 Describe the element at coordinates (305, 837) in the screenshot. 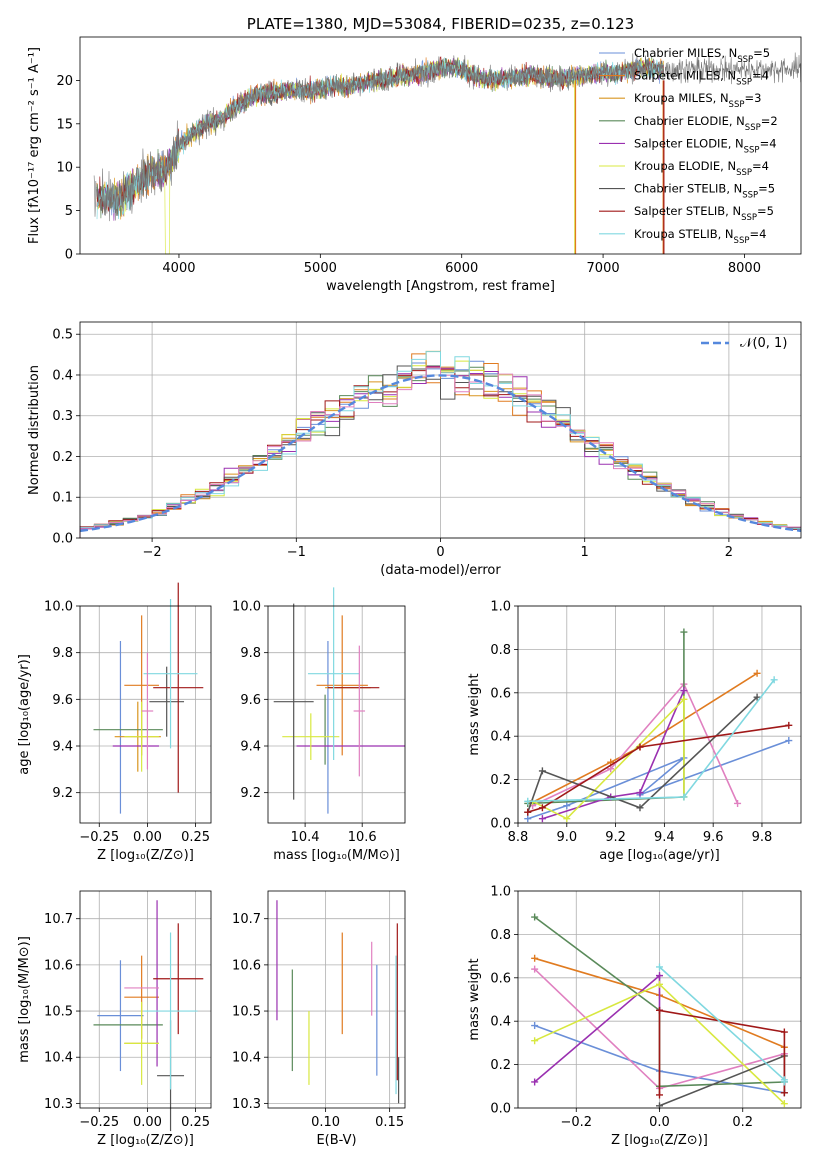

I see `x-tick-label: 10.4` at that location.